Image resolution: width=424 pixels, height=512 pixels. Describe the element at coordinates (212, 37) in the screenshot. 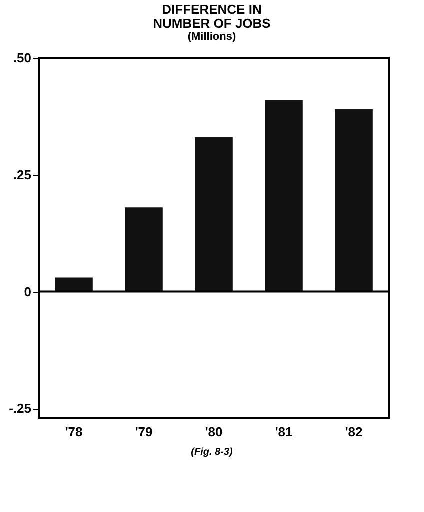

I see `chart-subtitle: (Millions)` at that location.